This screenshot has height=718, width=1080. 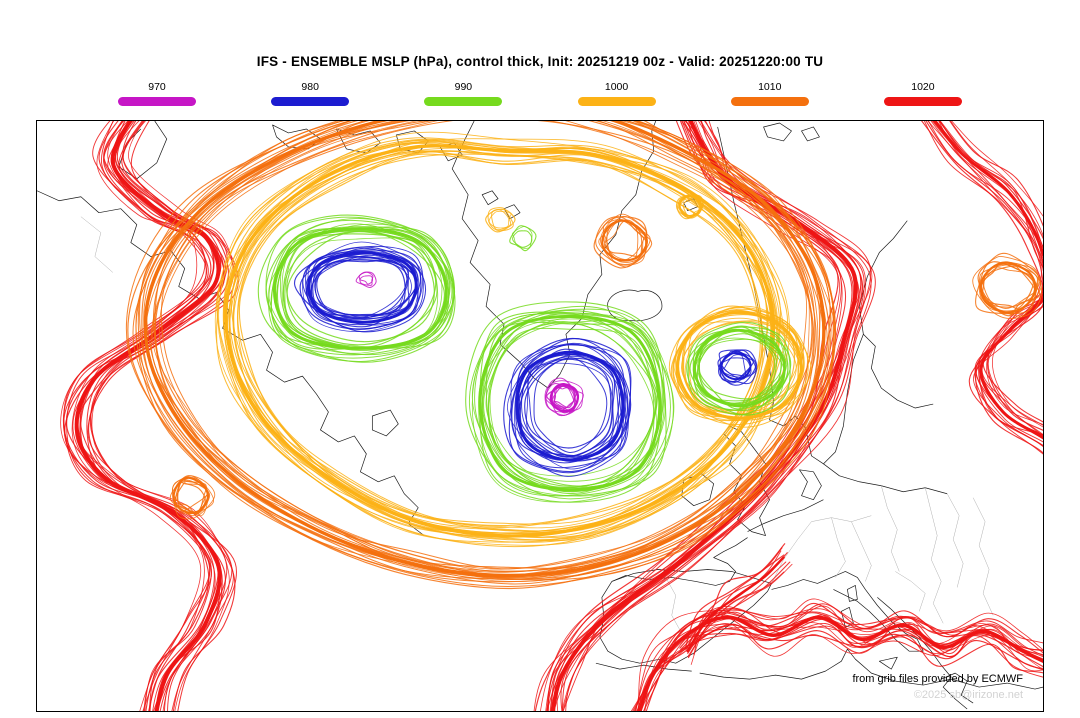 I want to click on legend-item-990: 990, so click(x=463, y=93).